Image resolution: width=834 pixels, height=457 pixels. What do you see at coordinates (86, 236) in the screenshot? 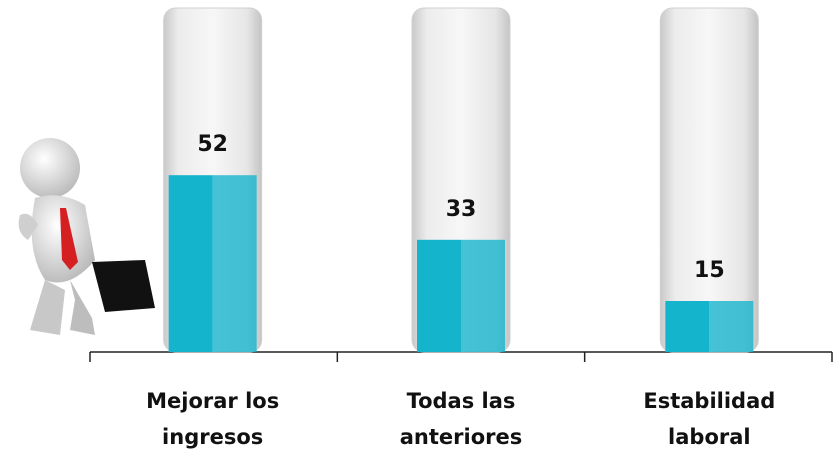
I see `person-icon` at bounding box center [86, 236].